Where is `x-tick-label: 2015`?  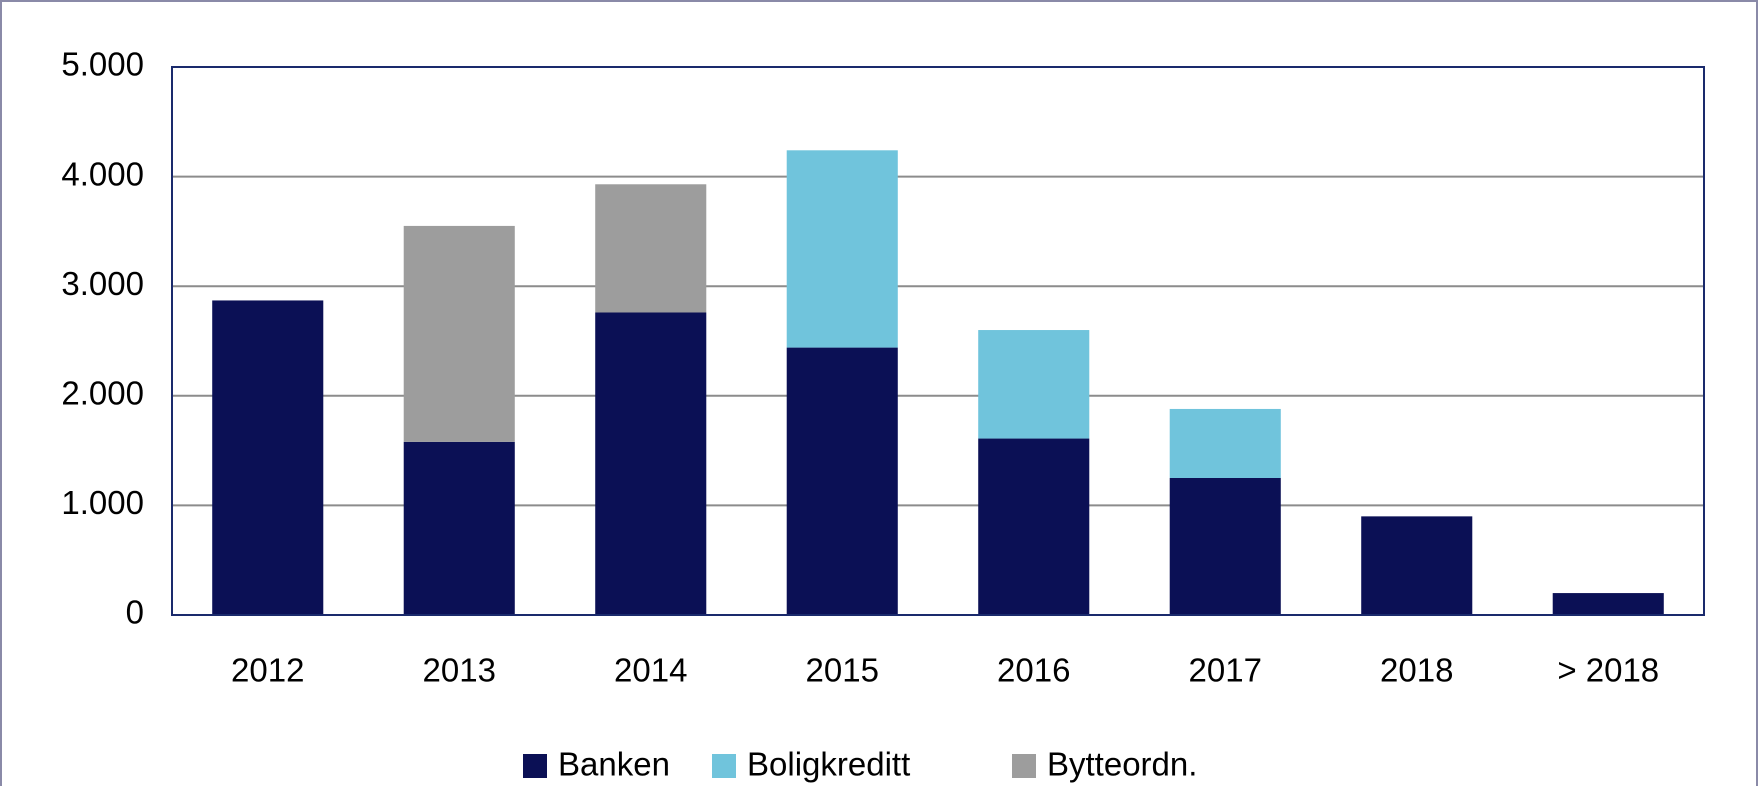
x-tick-label: 2015 is located at coordinates (842, 670).